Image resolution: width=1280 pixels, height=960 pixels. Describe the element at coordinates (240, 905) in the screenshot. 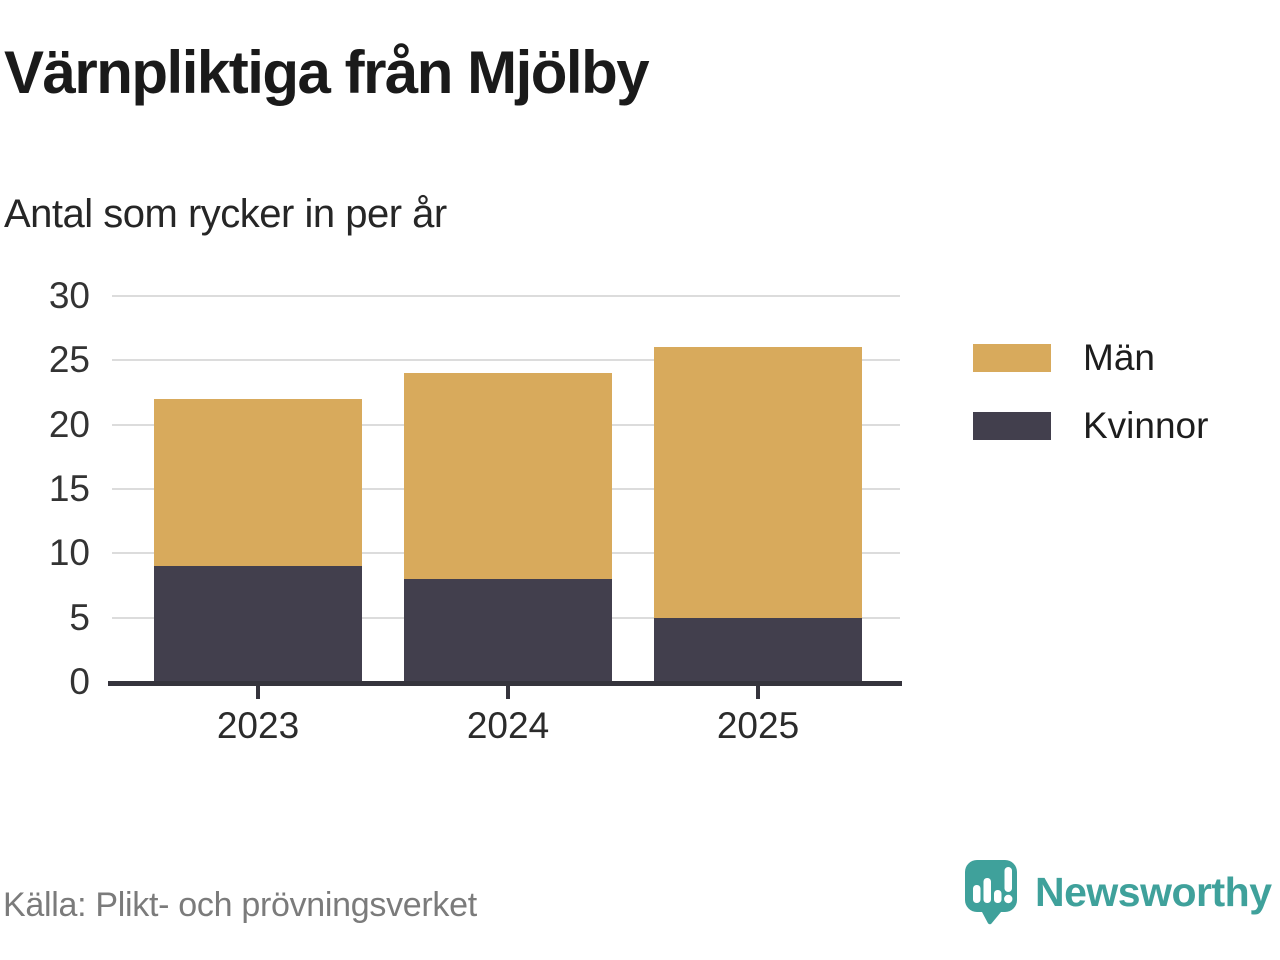

I see `source-note: Källa: Plikt- och prövningsverket` at that location.